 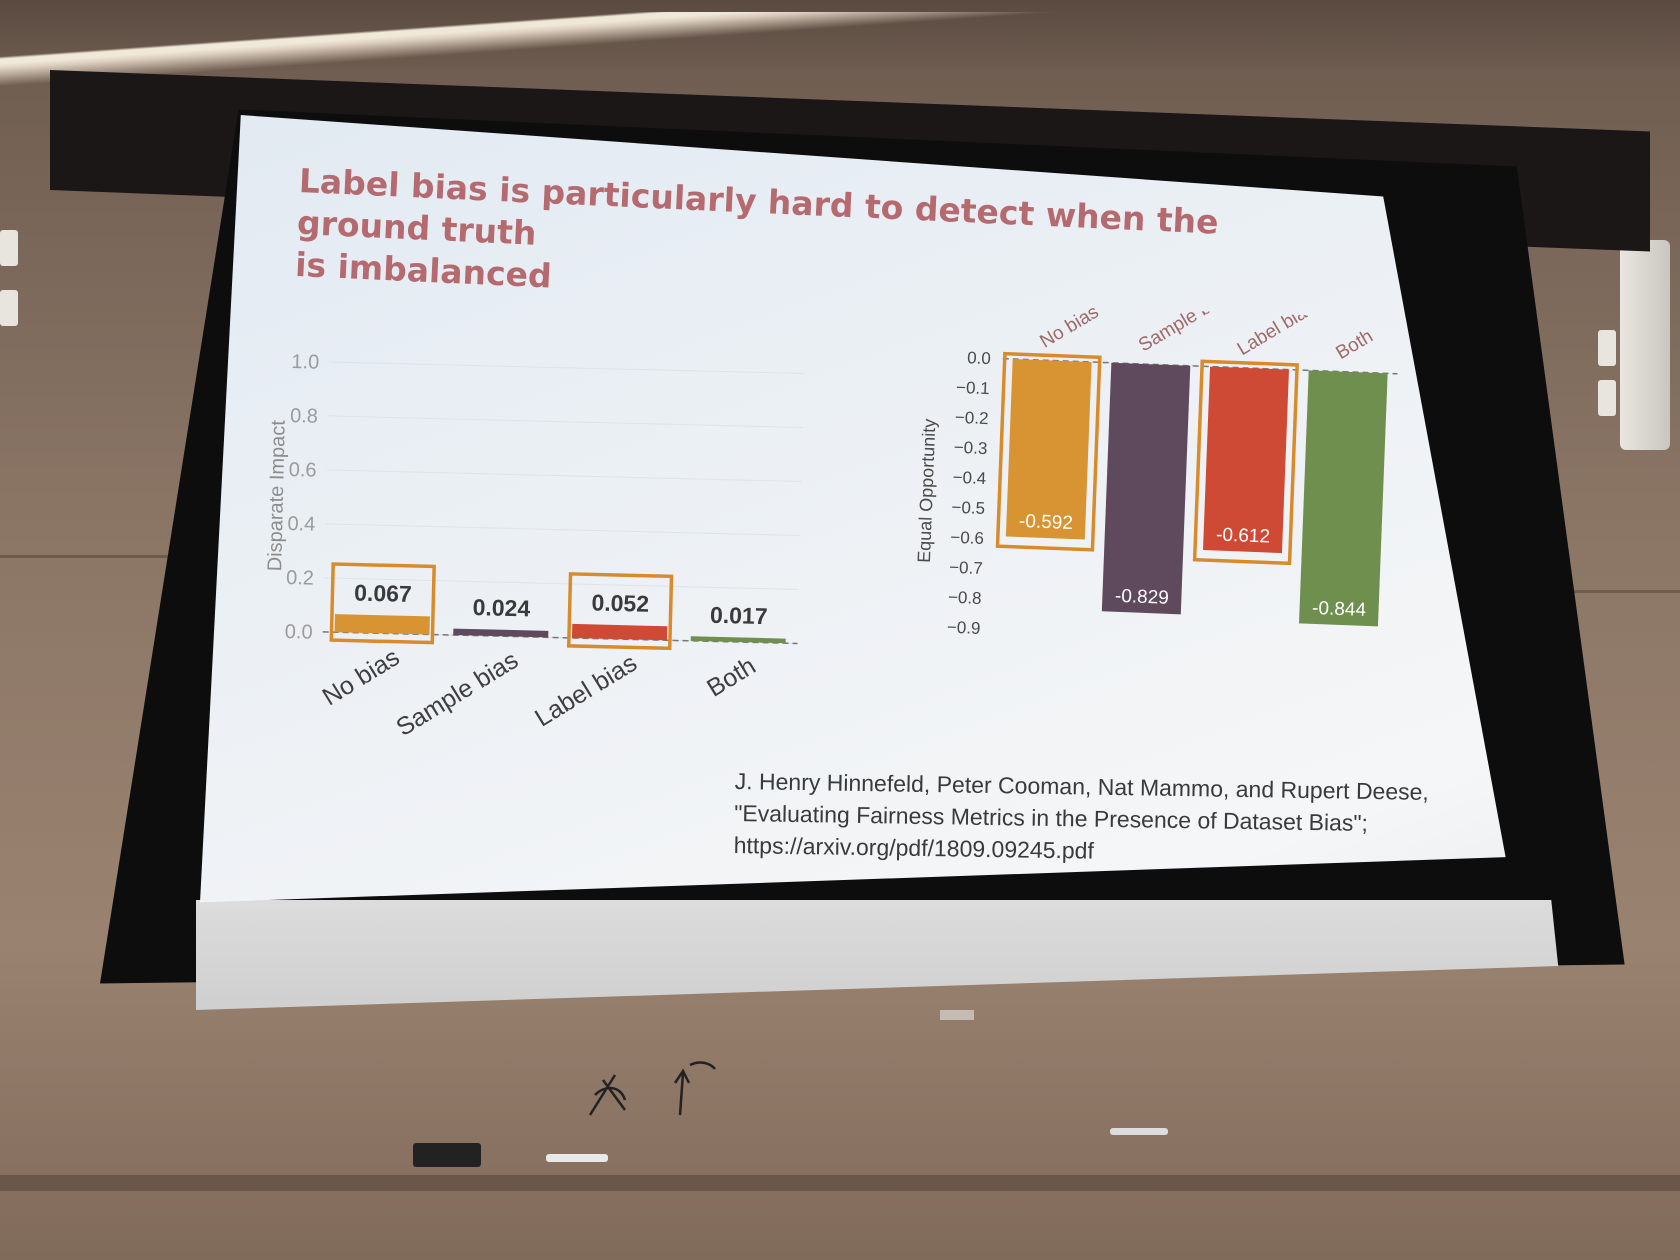 What do you see at coordinates (501, 607) in the screenshot?
I see `data-label: 0.024` at bounding box center [501, 607].